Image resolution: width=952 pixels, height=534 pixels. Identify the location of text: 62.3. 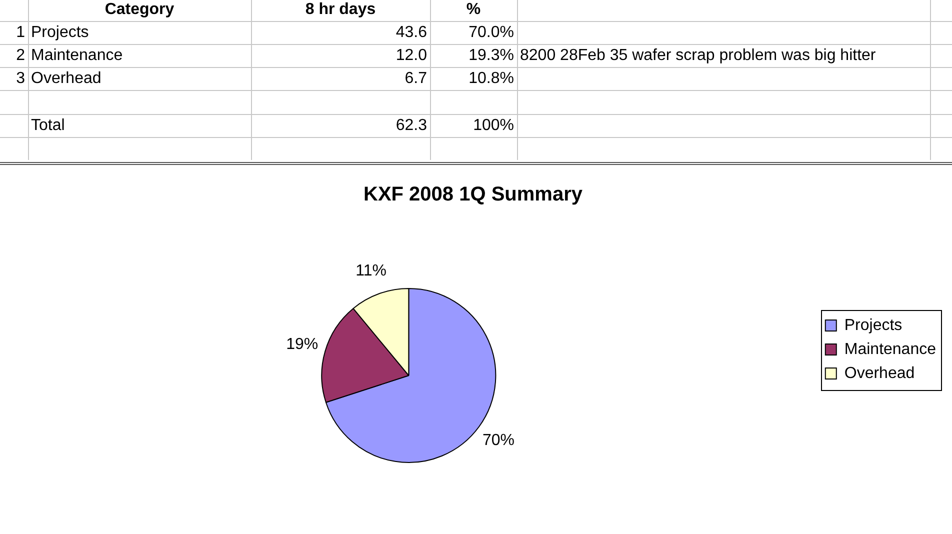
(410, 126).